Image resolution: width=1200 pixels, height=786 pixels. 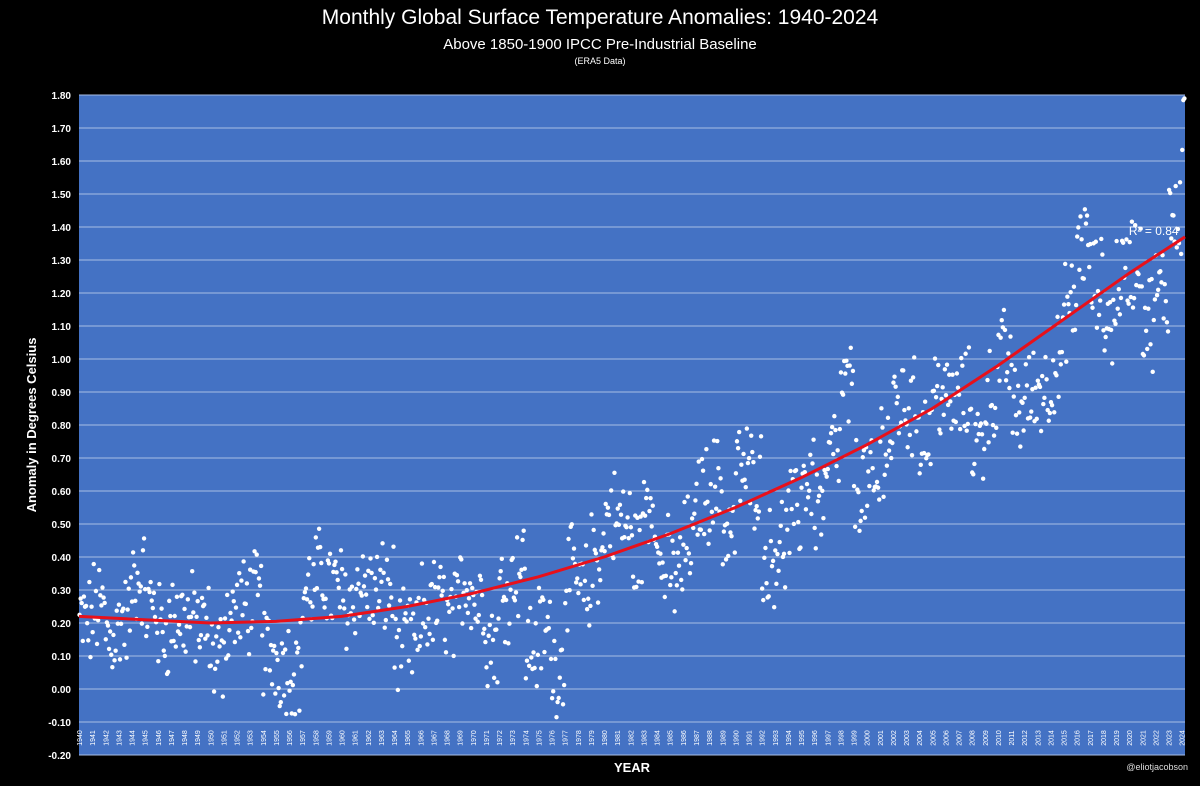 What do you see at coordinates (592, 738) in the screenshot?
I see `x-tick-label: 1979` at bounding box center [592, 738].